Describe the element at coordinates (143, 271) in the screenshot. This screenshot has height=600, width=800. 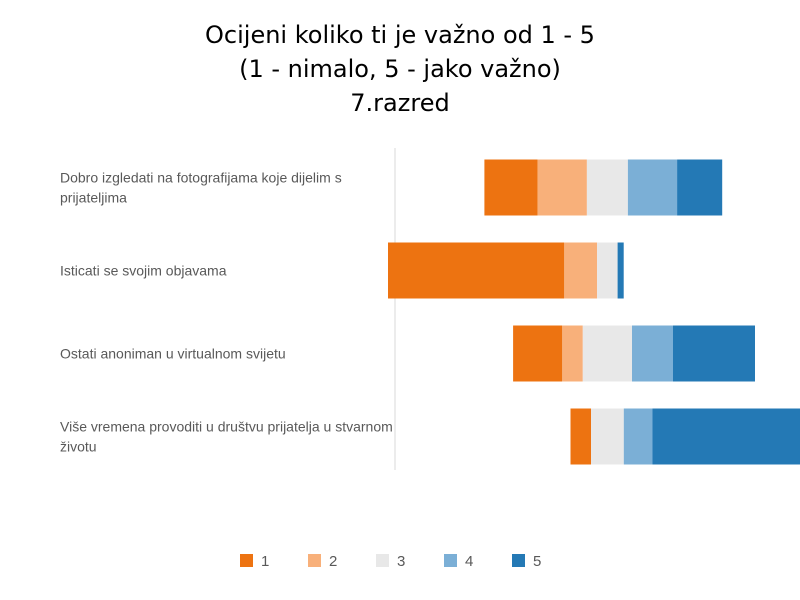
I see `category-label: Isticati se svojim objavama` at that location.